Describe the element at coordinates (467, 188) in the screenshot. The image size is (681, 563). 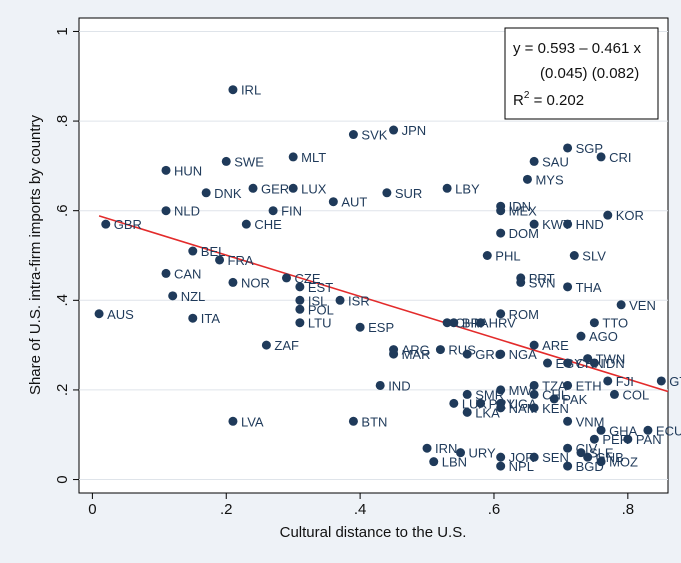
I see `point-label: LBY` at that location.